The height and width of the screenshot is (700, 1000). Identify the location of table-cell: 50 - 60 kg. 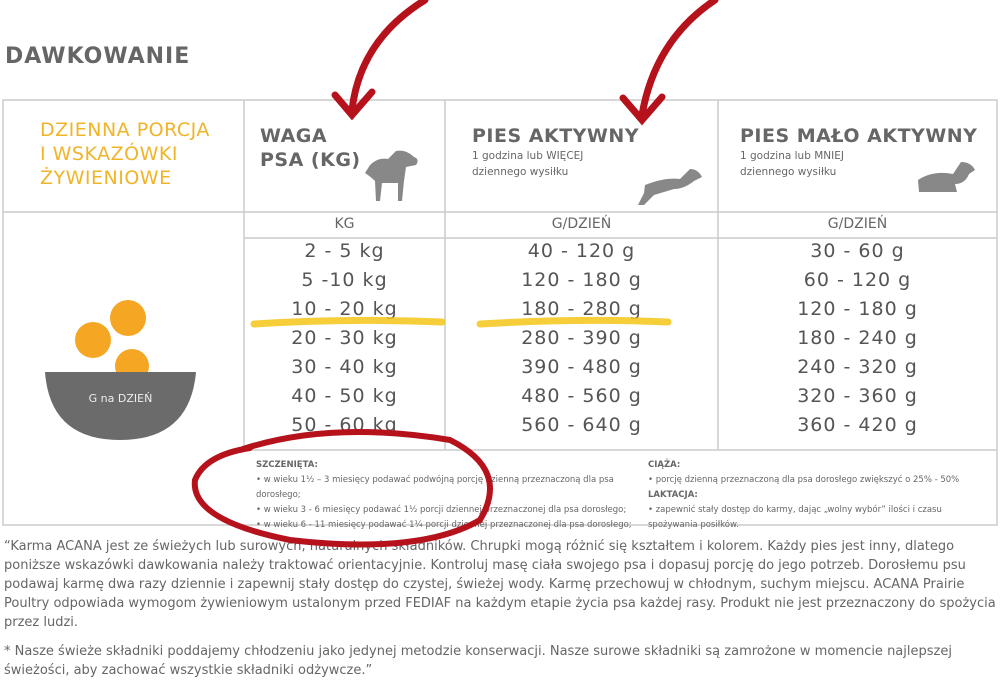
(344, 425).